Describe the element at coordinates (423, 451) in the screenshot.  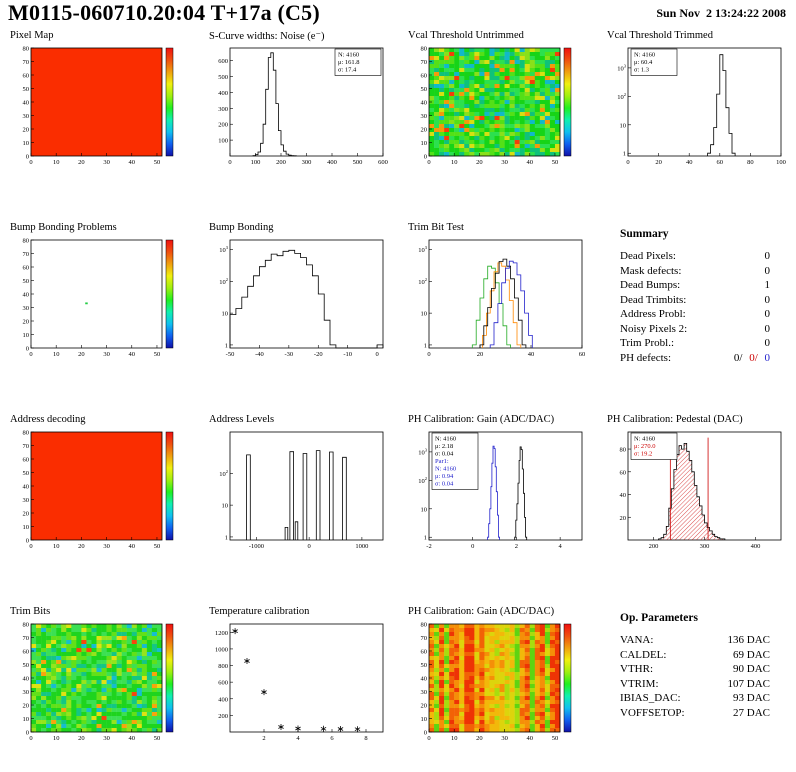
I see `svg-text: 10³` at that location.